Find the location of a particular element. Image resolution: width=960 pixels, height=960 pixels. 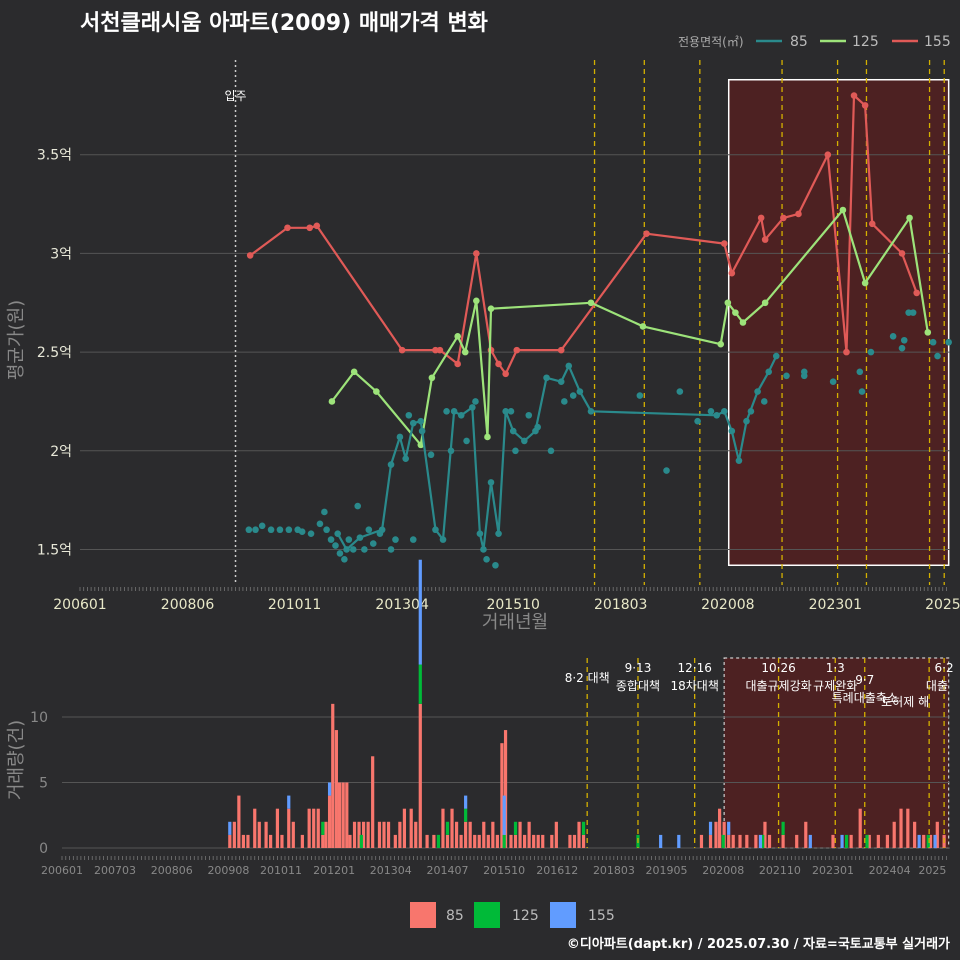

policy-label-sub: 토허제 해 is located at coordinates (905, 702).